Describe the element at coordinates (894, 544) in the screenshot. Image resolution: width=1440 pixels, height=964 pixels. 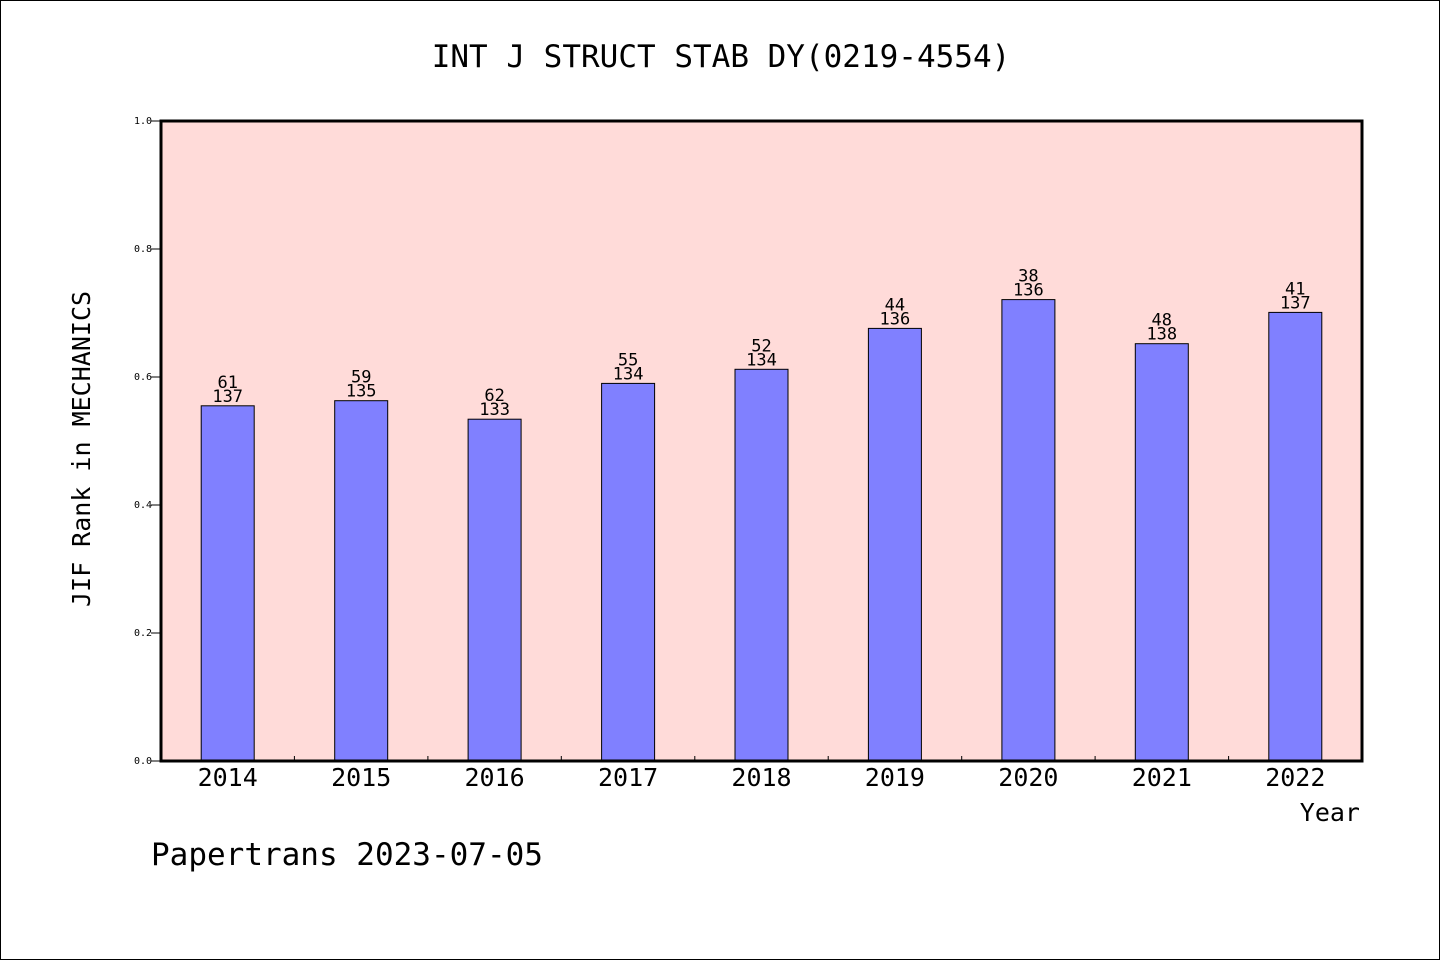
I see `bar-2019` at that location.